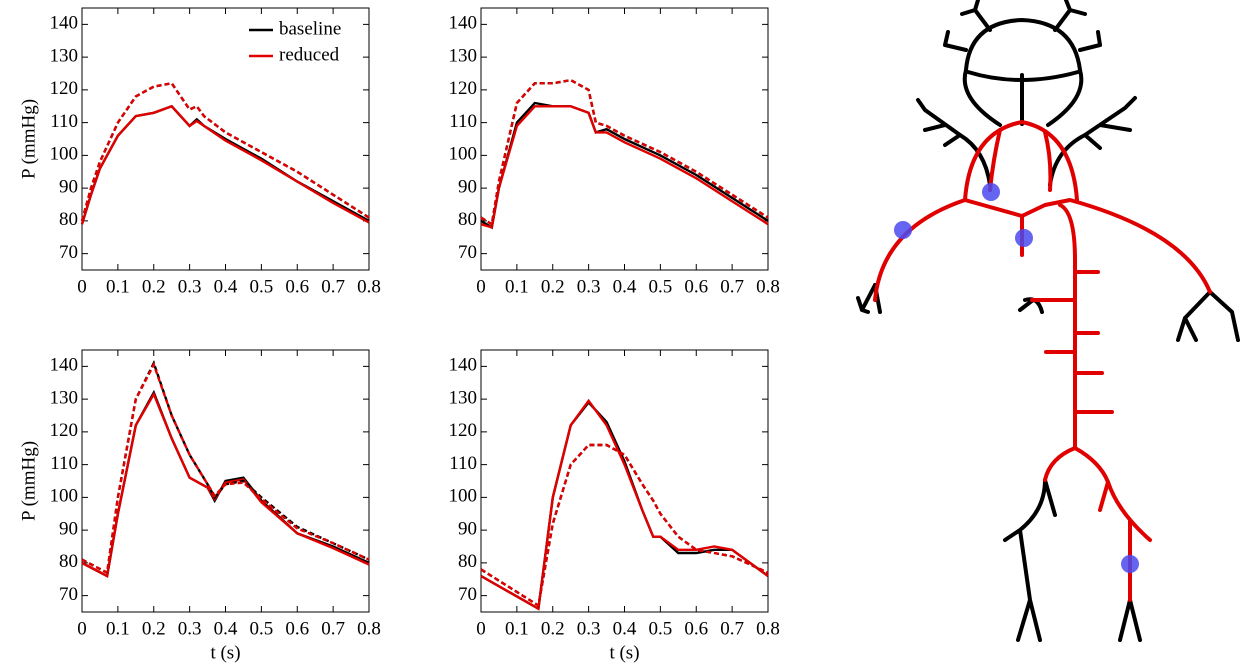 Image resolution: width=1245 pixels, height=663 pixels. I want to click on legend-label: reduced, so click(309, 54).